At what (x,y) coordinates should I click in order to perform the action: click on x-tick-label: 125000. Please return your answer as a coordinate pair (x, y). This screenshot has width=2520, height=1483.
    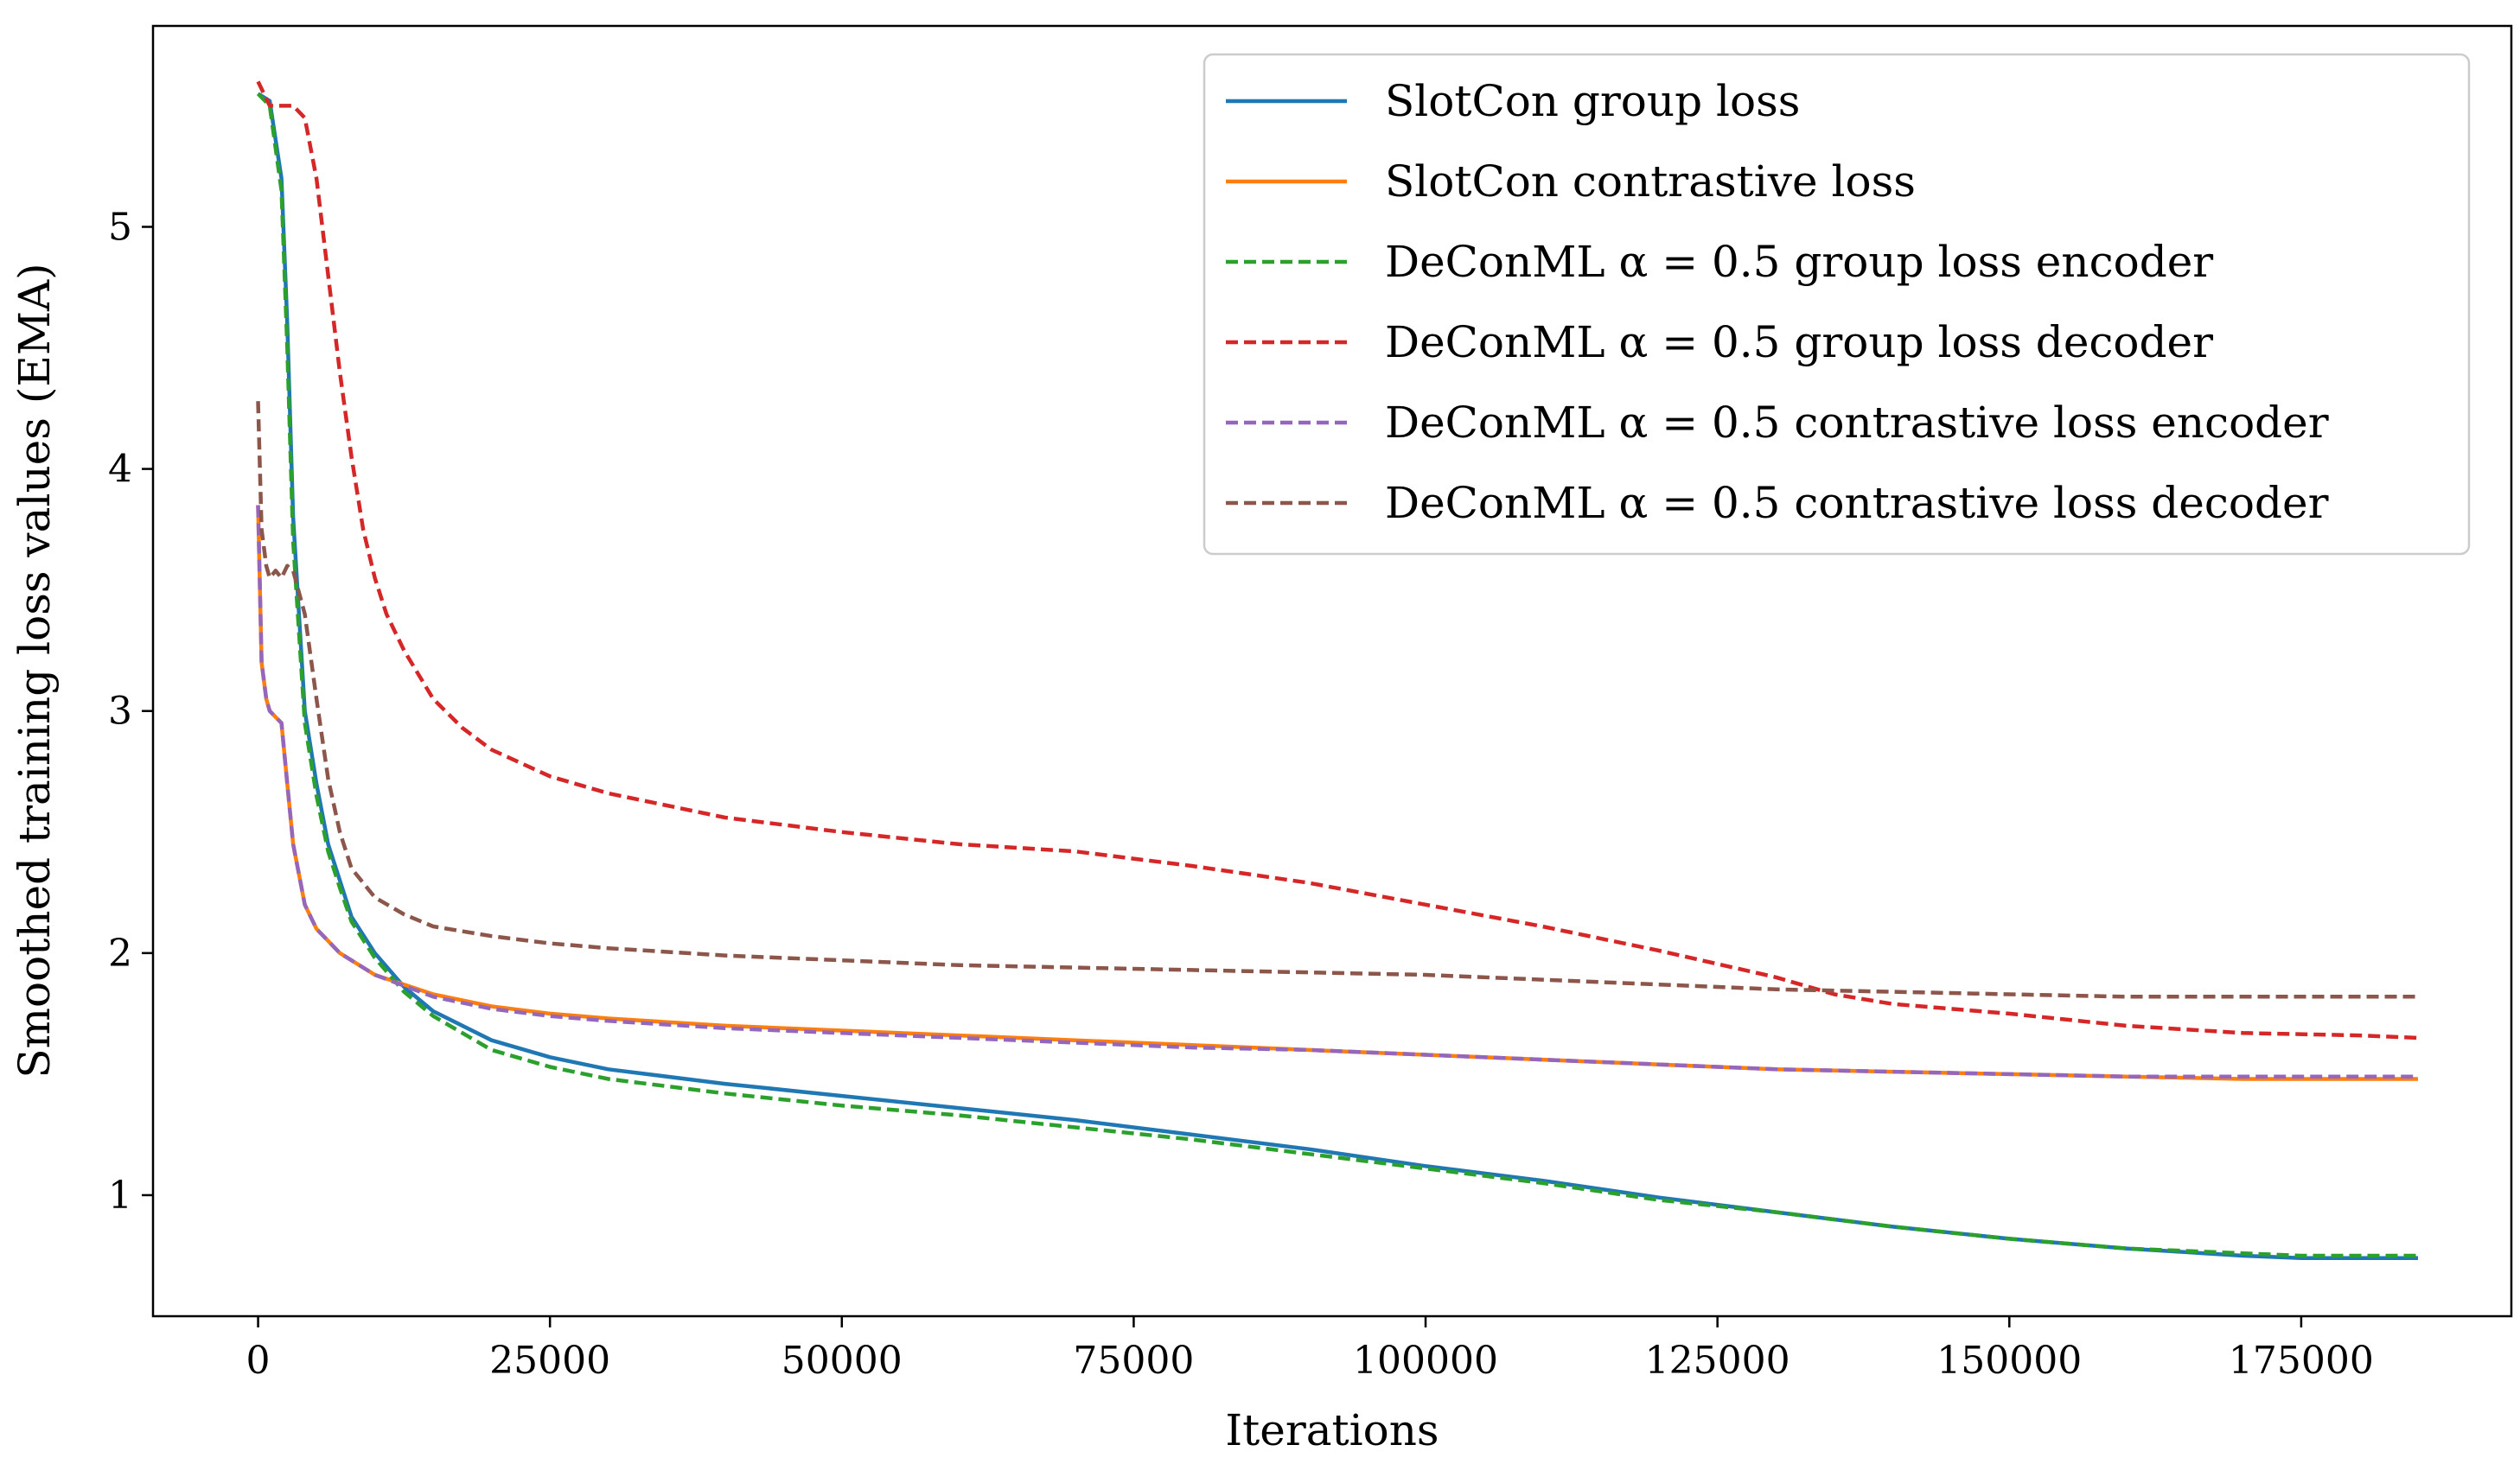
    Looking at the image, I should click on (1717, 1361).